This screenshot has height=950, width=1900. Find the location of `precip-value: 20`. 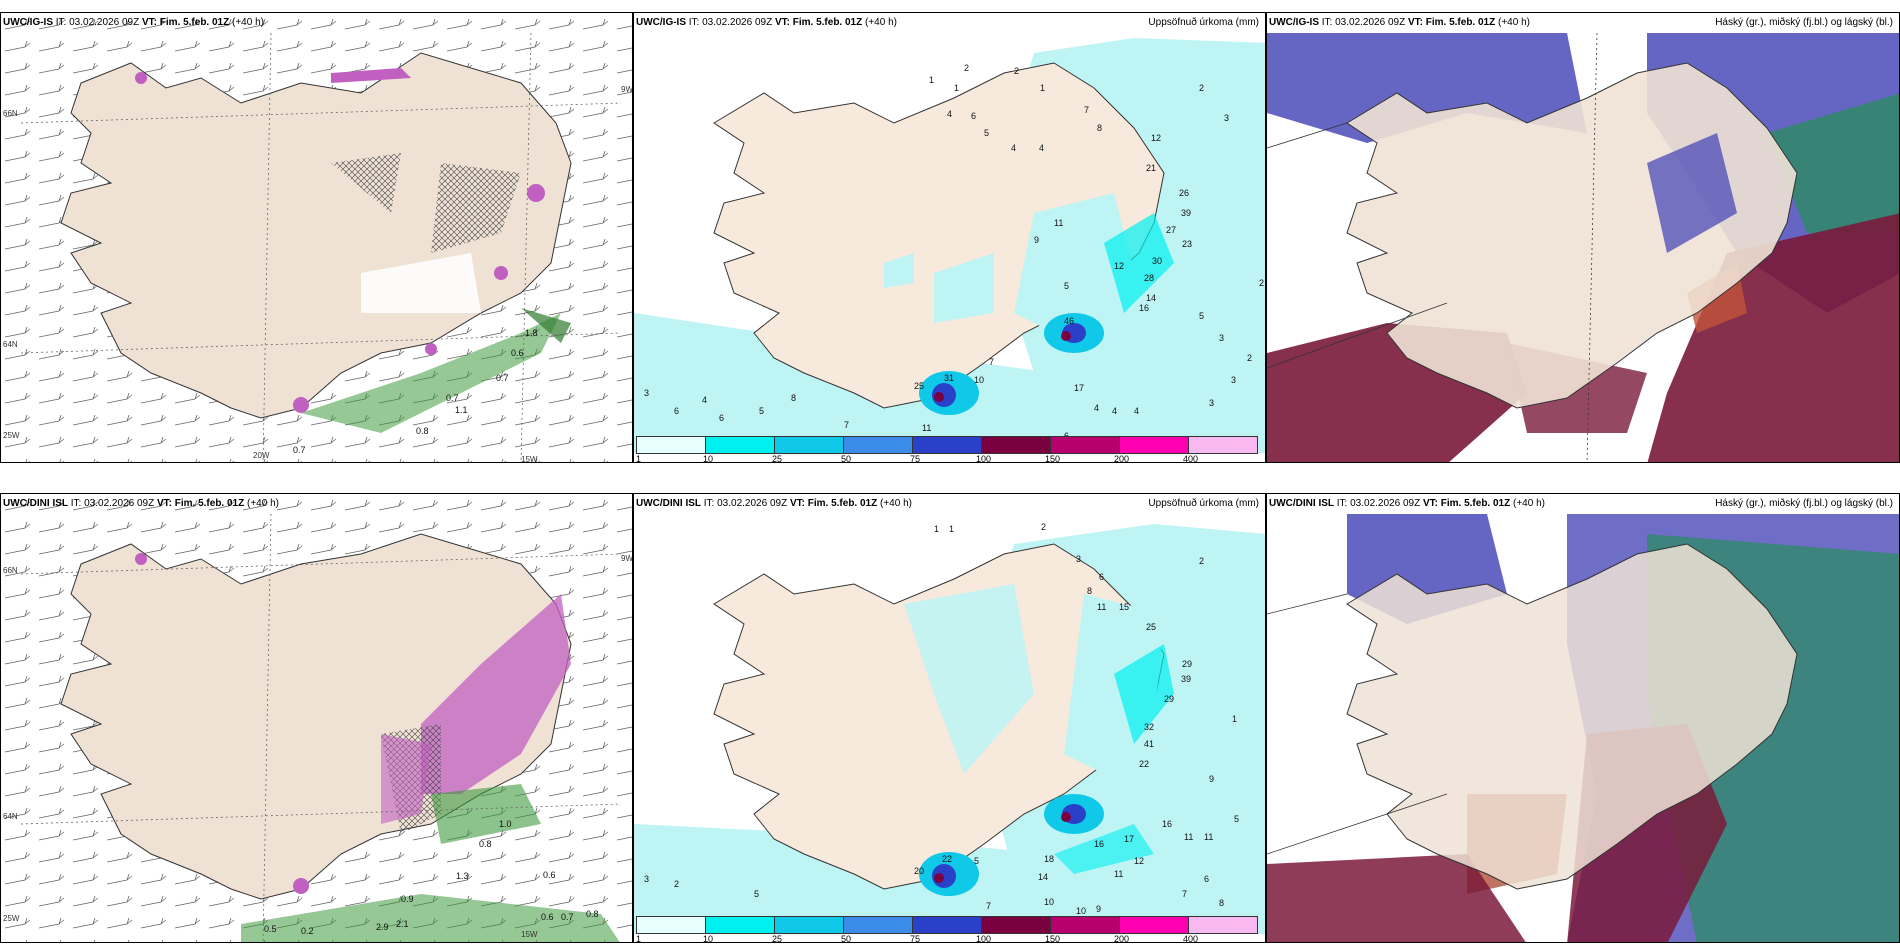

precip-value: 20 is located at coordinates (919, 871).